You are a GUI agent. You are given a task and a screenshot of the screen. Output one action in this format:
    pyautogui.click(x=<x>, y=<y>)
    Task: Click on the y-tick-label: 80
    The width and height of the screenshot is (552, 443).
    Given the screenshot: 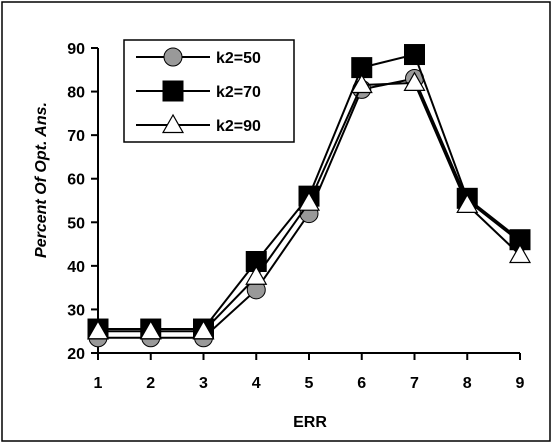 What is the action you would take?
    pyautogui.click(x=76, y=93)
    